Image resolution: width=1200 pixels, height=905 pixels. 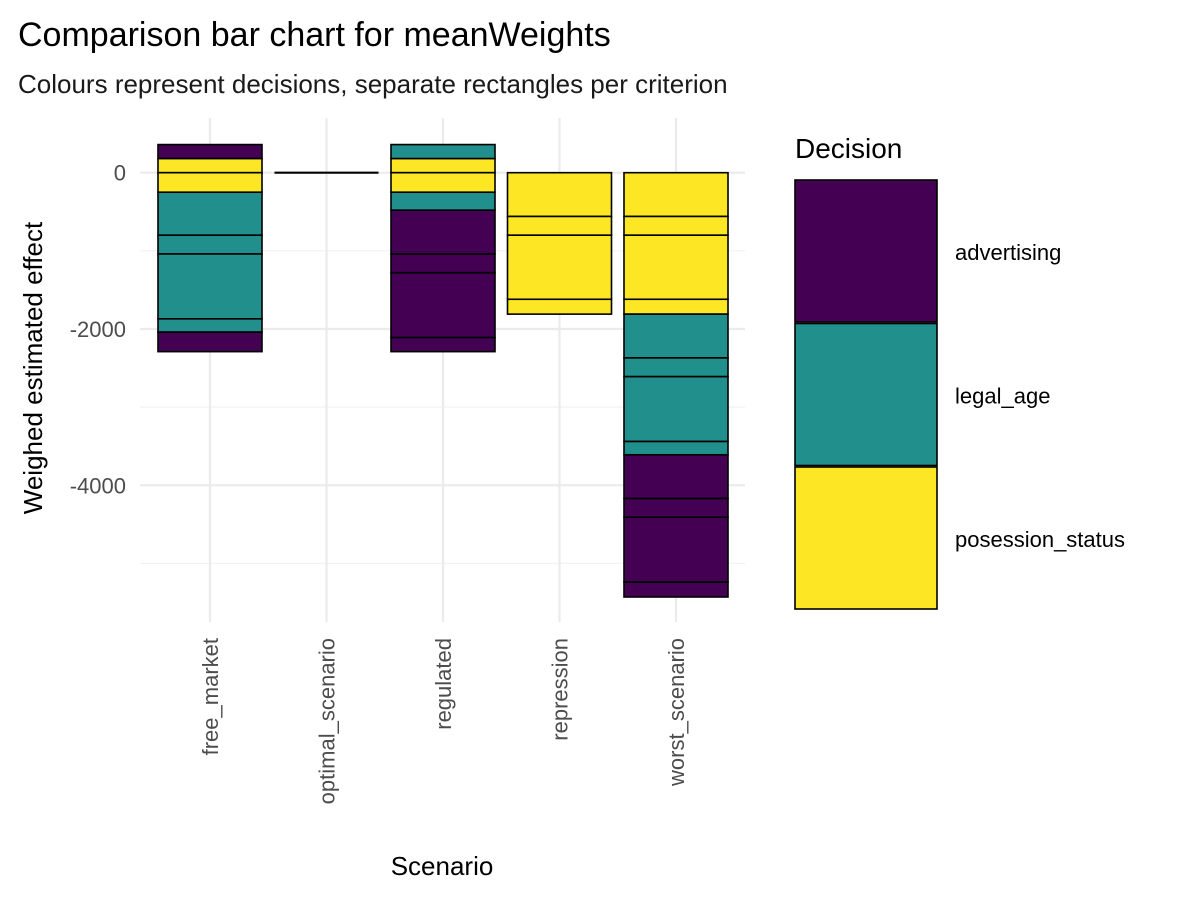 I want to click on legend-title: Decision, so click(x=848, y=148).